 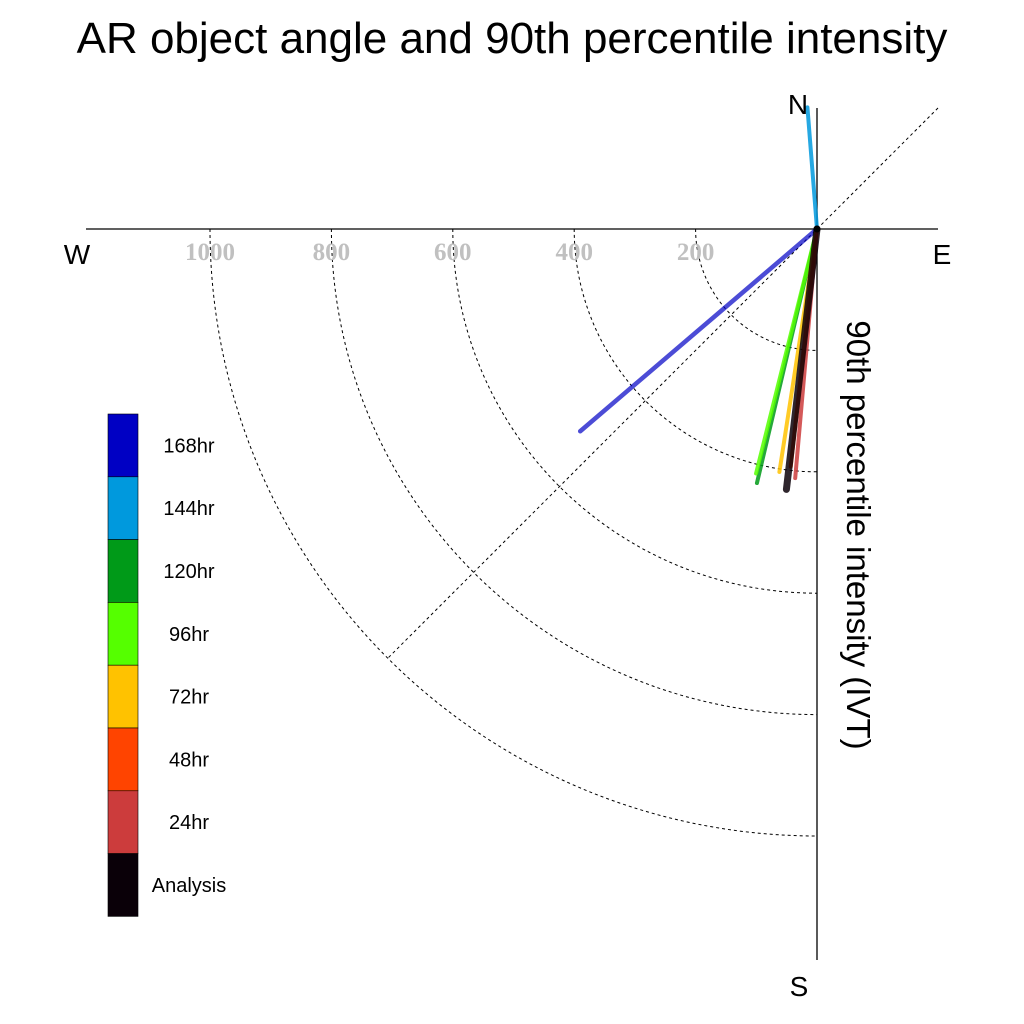 What do you see at coordinates (189, 635) in the screenshot?
I see `legend-label: 96hr` at bounding box center [189, 635].